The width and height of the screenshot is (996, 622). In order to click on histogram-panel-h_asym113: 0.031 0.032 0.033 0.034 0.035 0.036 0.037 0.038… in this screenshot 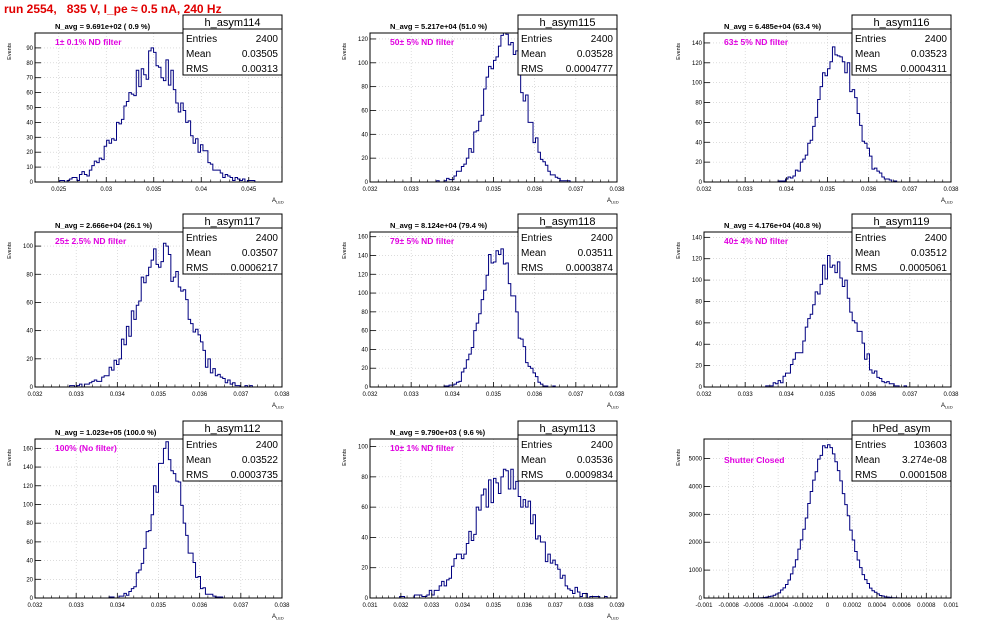, I will do `click(483, 520)`.